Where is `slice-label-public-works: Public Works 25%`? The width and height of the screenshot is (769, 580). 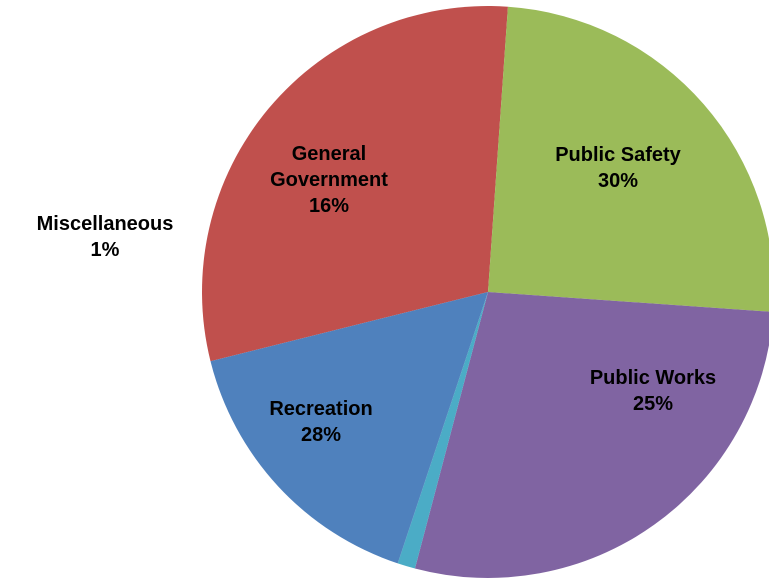 slice-label-public-works: Public Works 25% is located at coordinates (653, 391).